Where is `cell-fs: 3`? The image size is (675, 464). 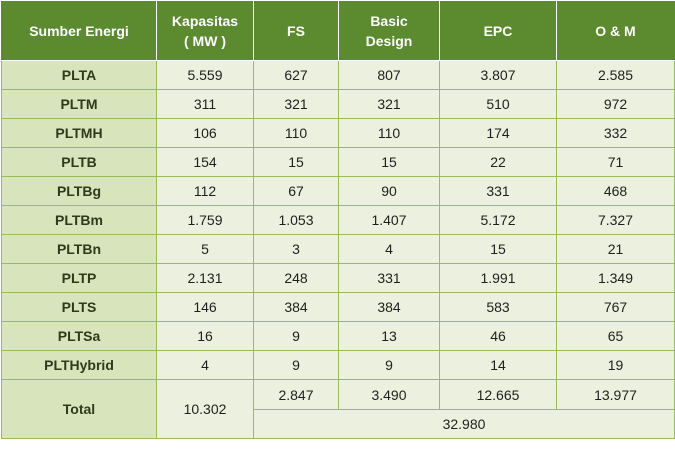 cell-fs: 3 is located at coordinates (296, 249).